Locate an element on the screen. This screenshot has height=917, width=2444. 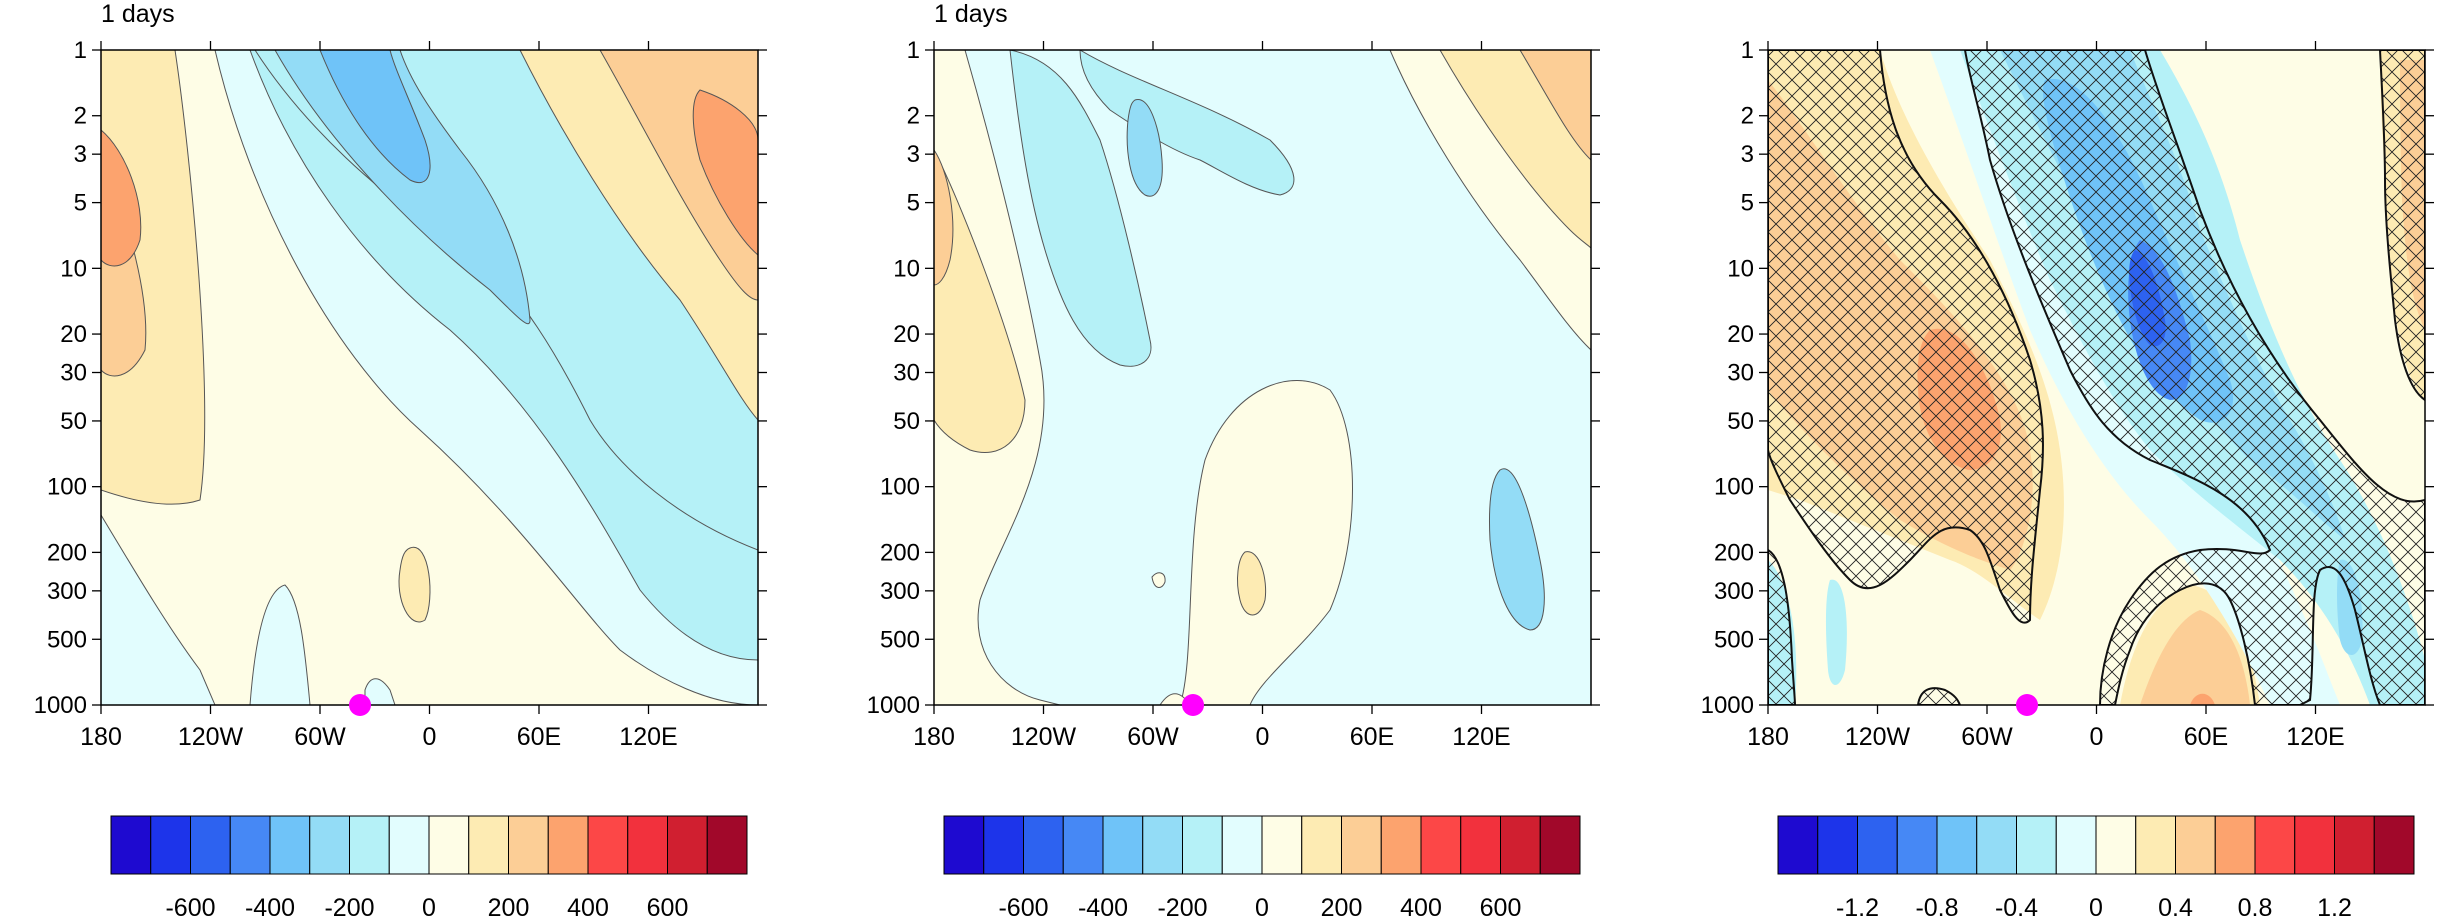
panel-2-location-marker is located at coordinates (1193, 705).